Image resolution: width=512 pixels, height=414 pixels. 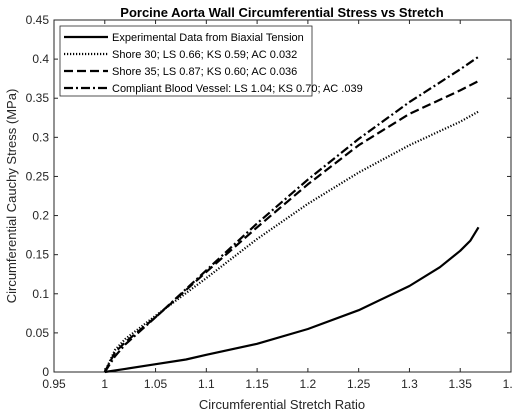 I want to click on x-tick-label: 1.25, so click(x=359, y=384).